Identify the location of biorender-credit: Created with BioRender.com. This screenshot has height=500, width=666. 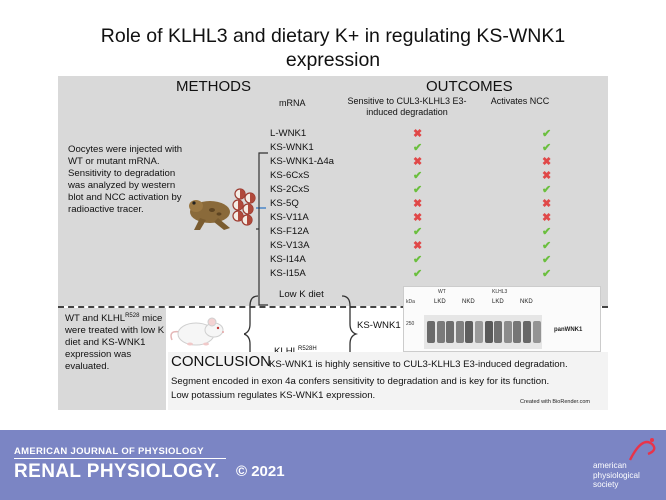
(555, 402).